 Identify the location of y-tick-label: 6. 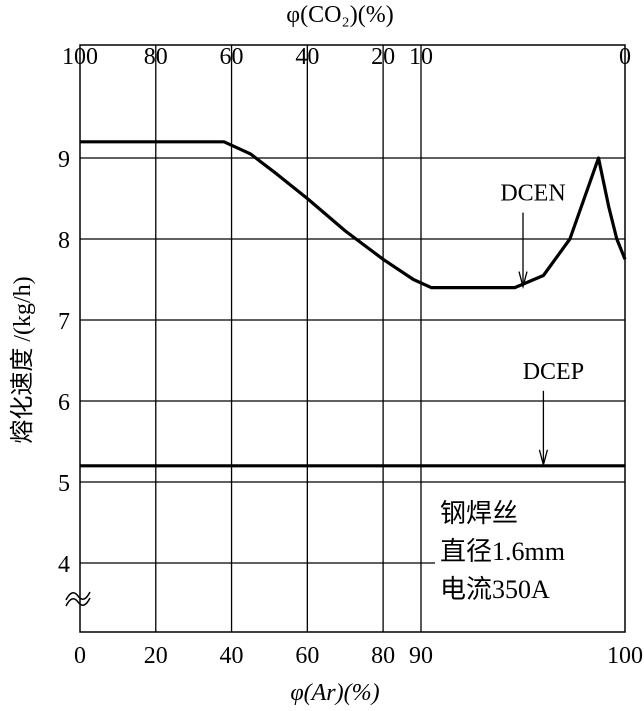
(64, 403).